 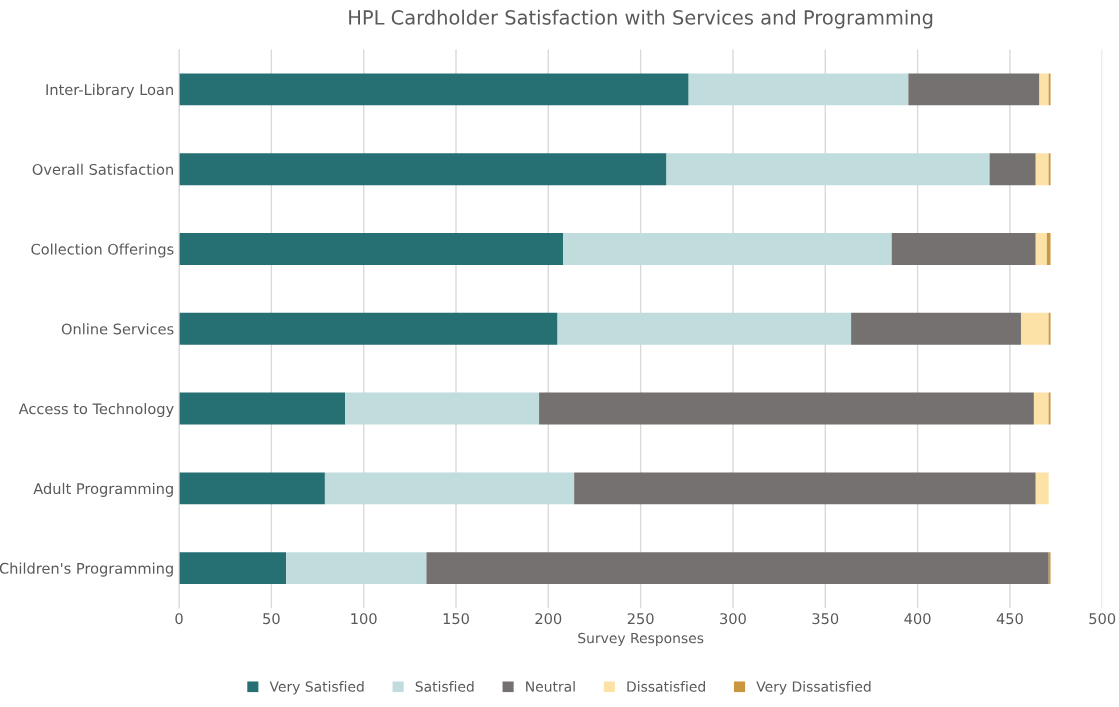 I want to click on y-tick-label: Overall Satisfaction, so click(x=102, y=169).